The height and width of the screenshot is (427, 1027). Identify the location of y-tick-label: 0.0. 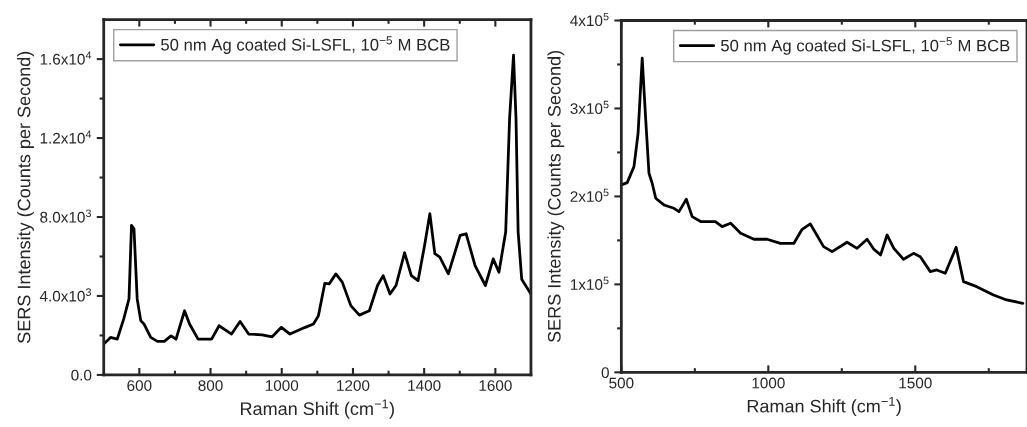
(81, 375).